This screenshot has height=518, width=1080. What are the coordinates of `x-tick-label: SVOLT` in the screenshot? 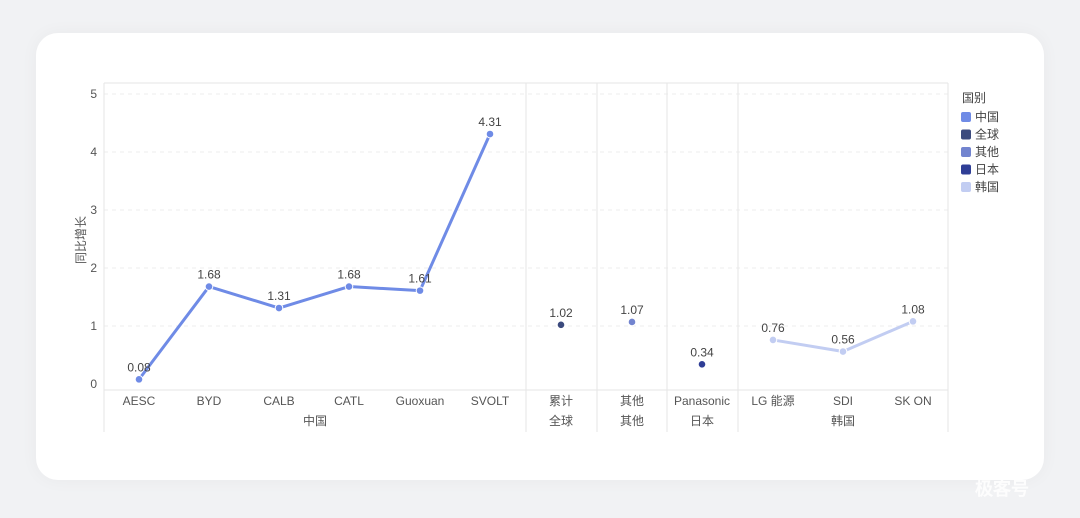 It's located at (490, 401).